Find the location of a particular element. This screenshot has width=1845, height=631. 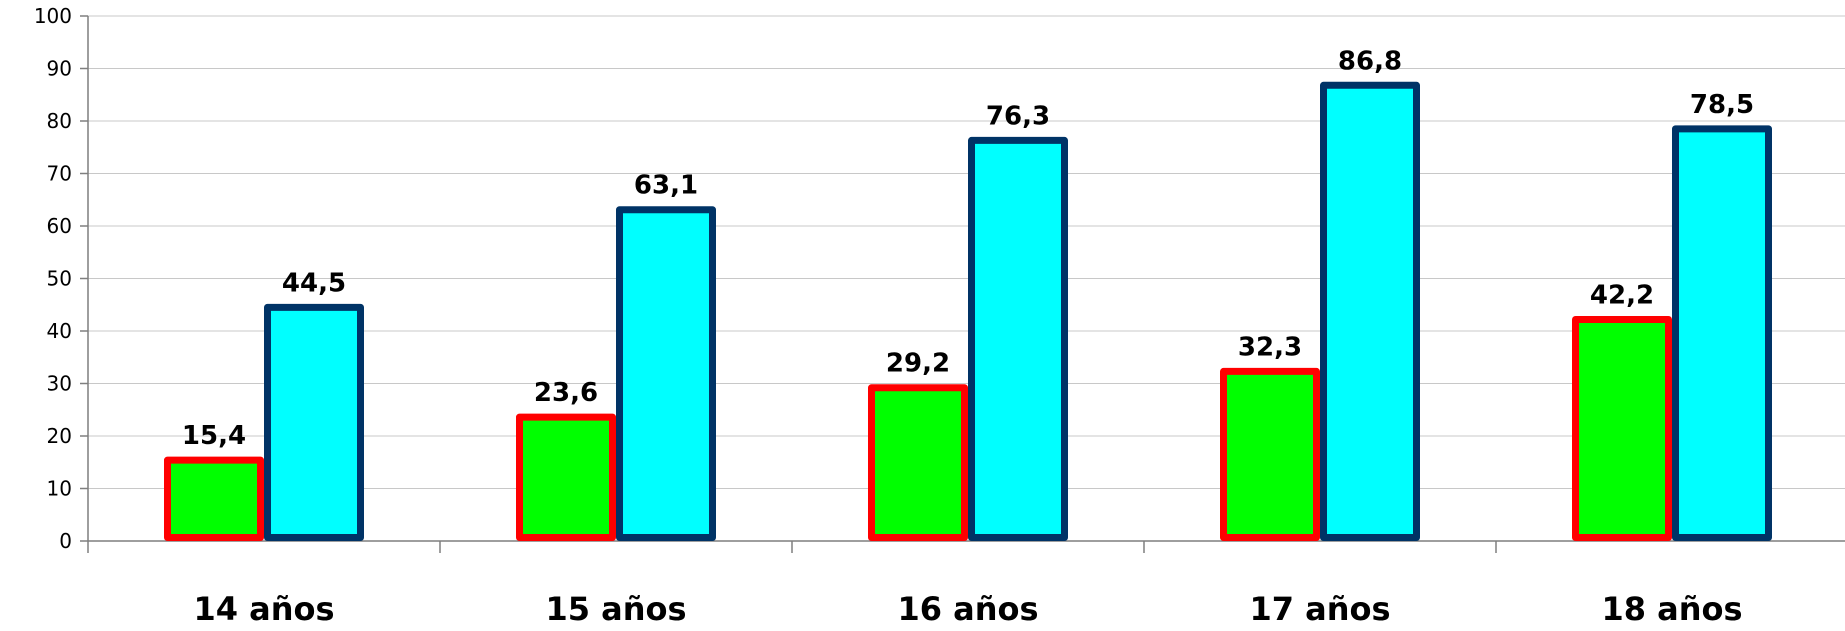

data-label: 86,8 is located at coordinates (1370, 61).